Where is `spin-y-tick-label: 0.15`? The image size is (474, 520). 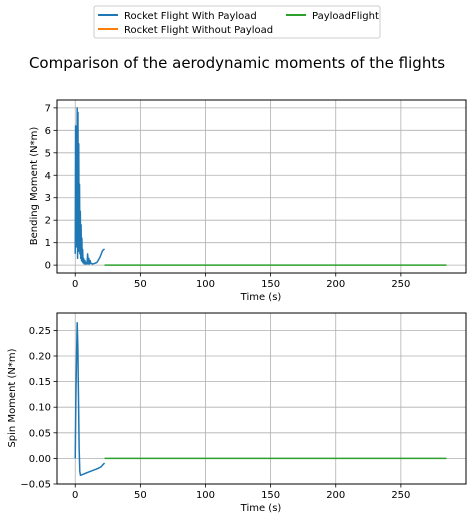 spin-y-tick-label: 0.15 is located at coordinates (40, 382).